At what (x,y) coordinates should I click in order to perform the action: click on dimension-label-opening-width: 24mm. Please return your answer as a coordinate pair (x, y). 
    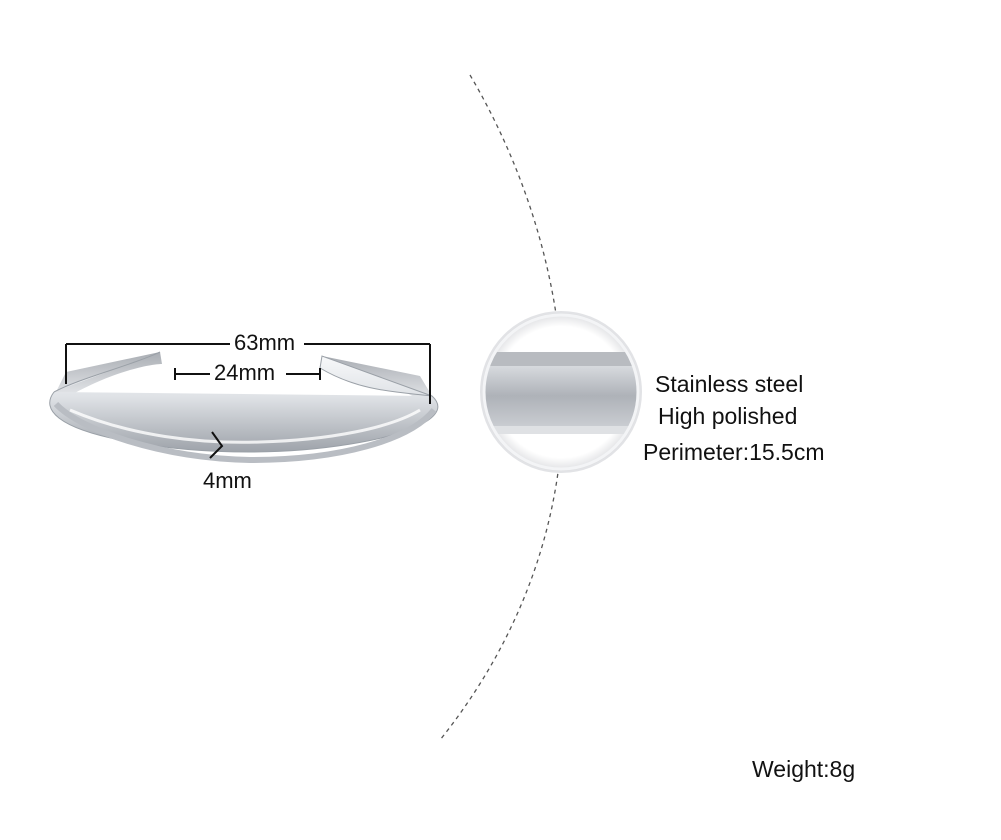
    Looking at the image, I should click on (245, 372).